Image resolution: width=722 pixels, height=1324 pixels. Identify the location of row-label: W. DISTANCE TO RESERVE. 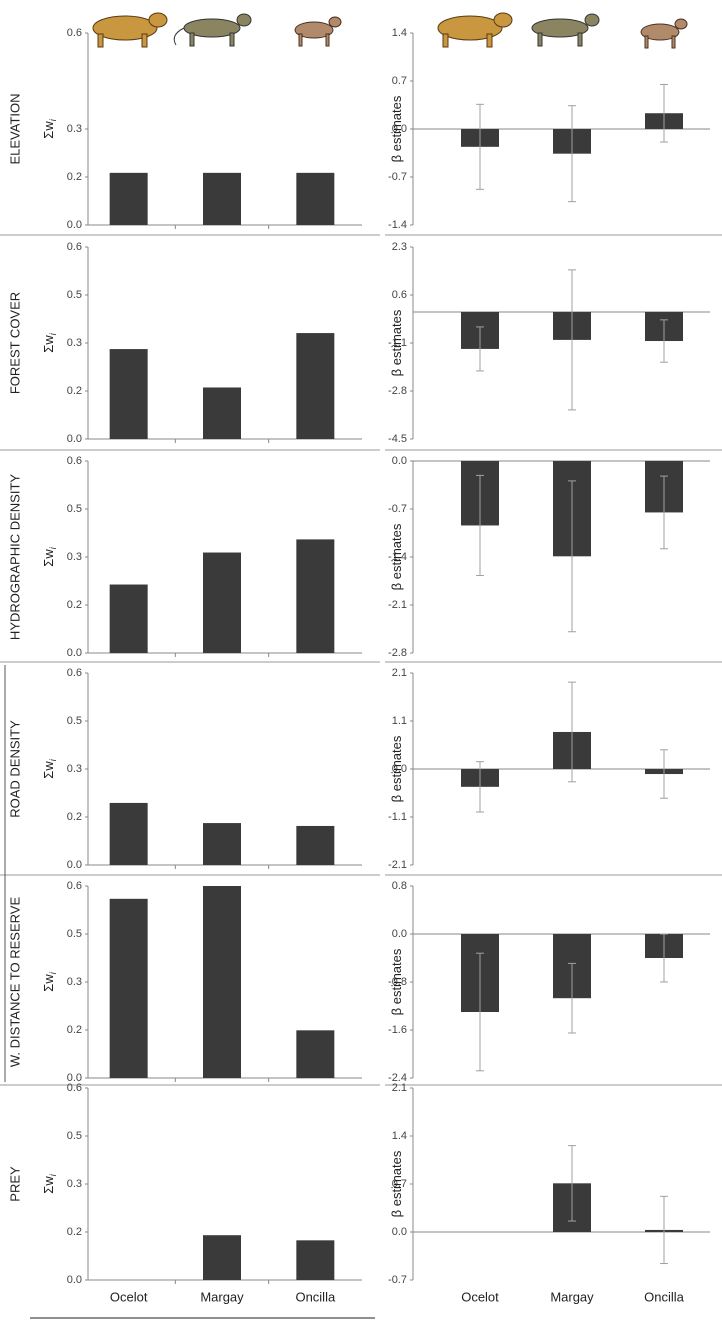
(14, 982).